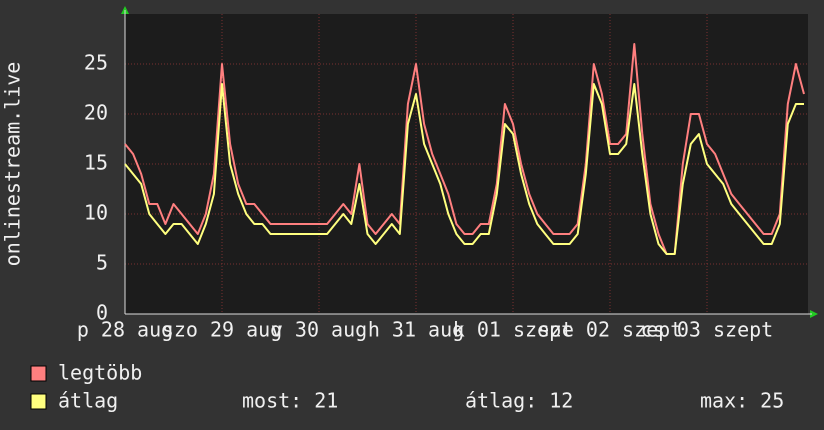 The width and height of the screenshot is (824, 430). Describe the element at coordinates (501, 401) in the screenshot. I see `stat-label: átlag:` at that location.